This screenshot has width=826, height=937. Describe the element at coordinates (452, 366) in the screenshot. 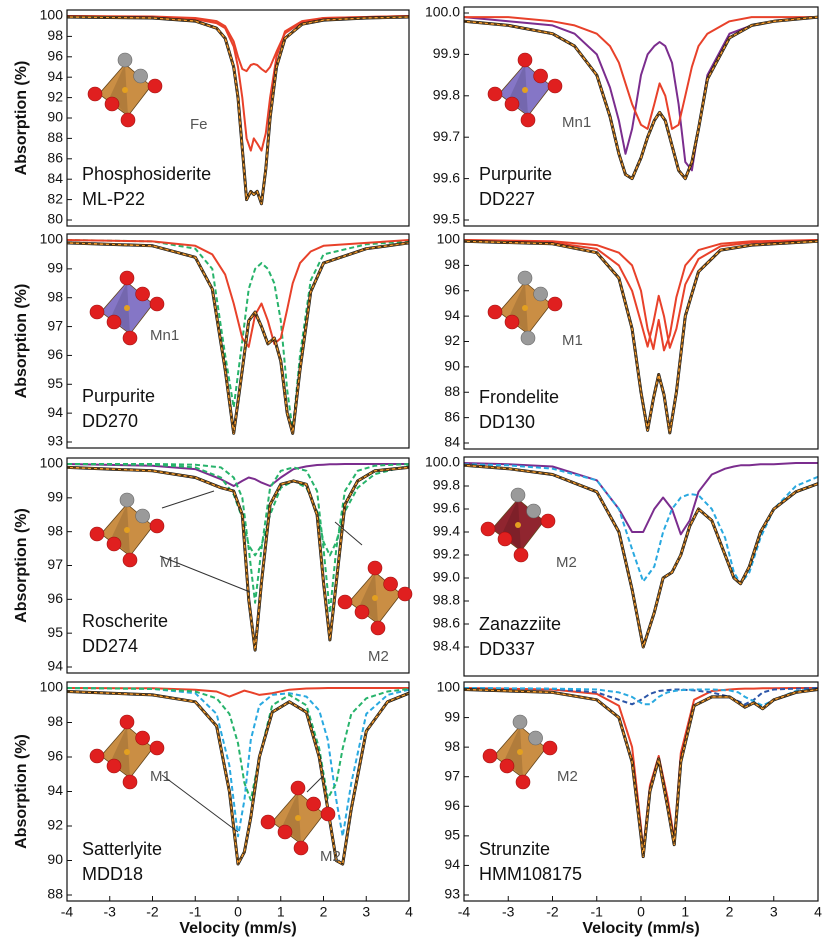

I see `y-tick-label: 90` at that location.